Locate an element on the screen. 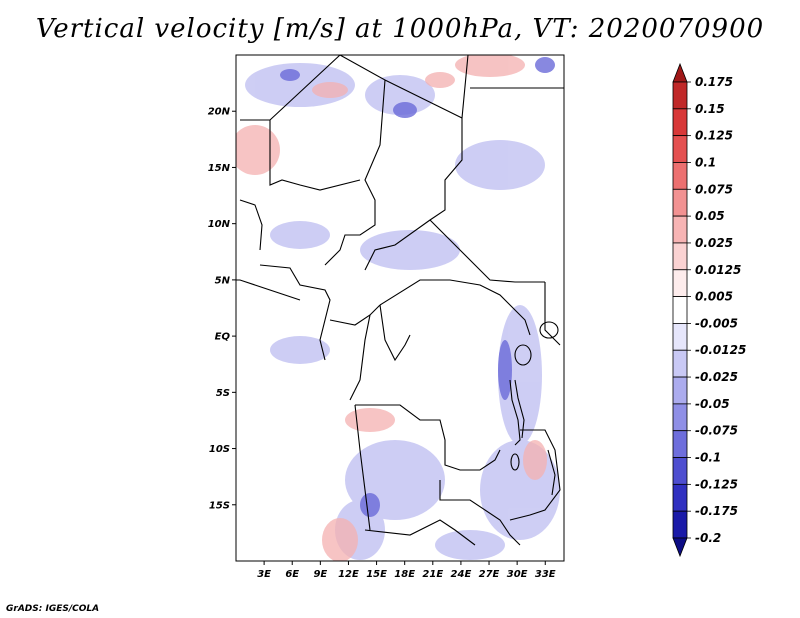  colorbar-label: 0.005 is located at coordinates (714, 297).